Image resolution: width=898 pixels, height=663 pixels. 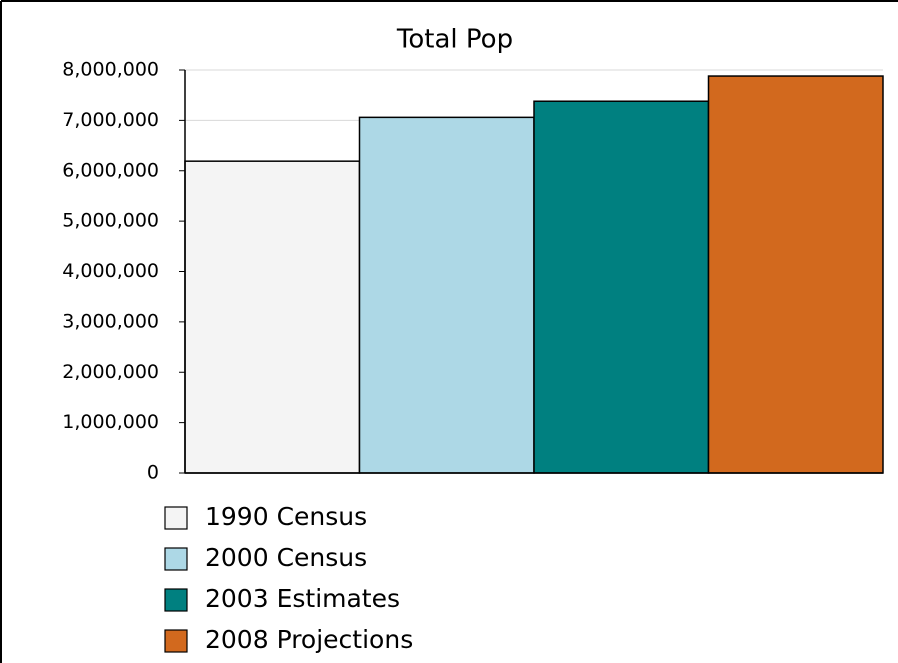 I want to click on y-tick-label: 3,000,000, so click(x=110, y=321).